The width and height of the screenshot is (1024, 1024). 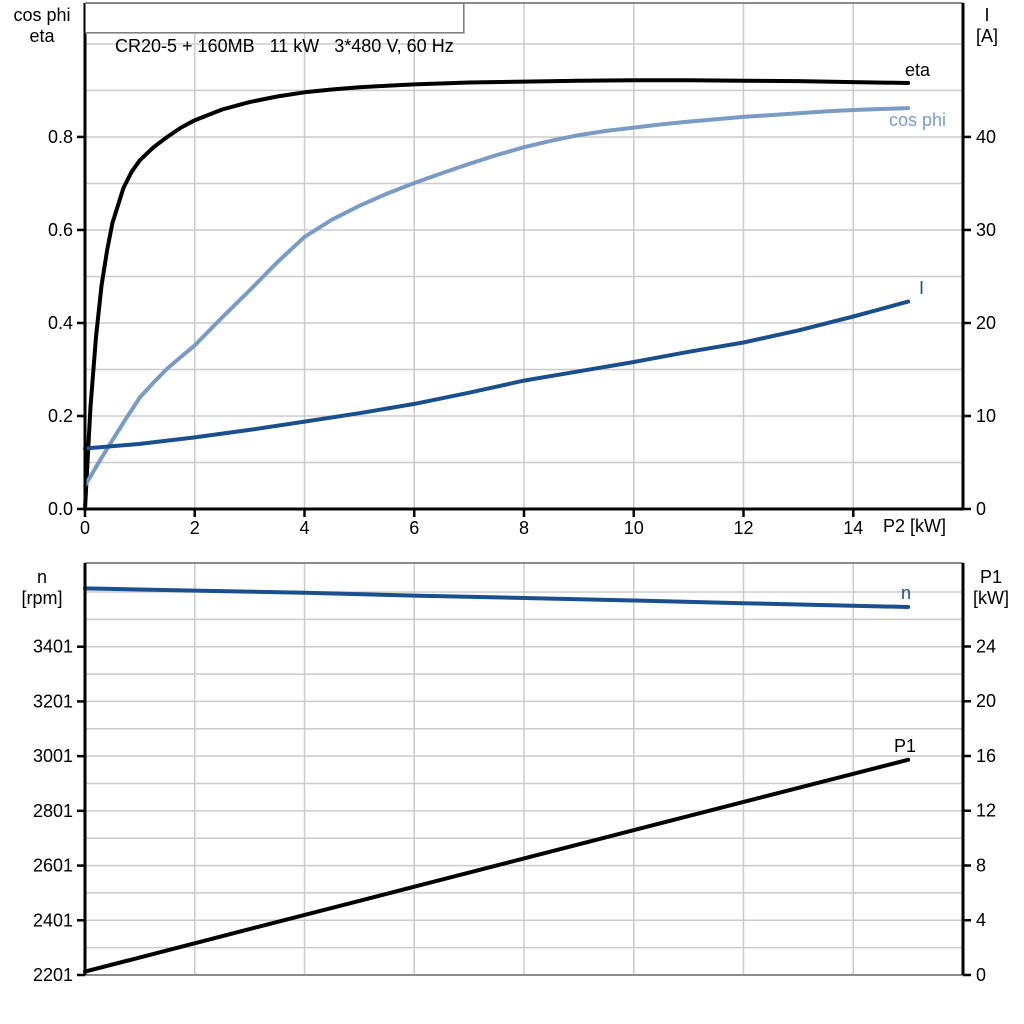 What do you see at coordinates (986, 646) in the screenshot?
I see `right-tick-label: 24` at bounding box center [986, 646].